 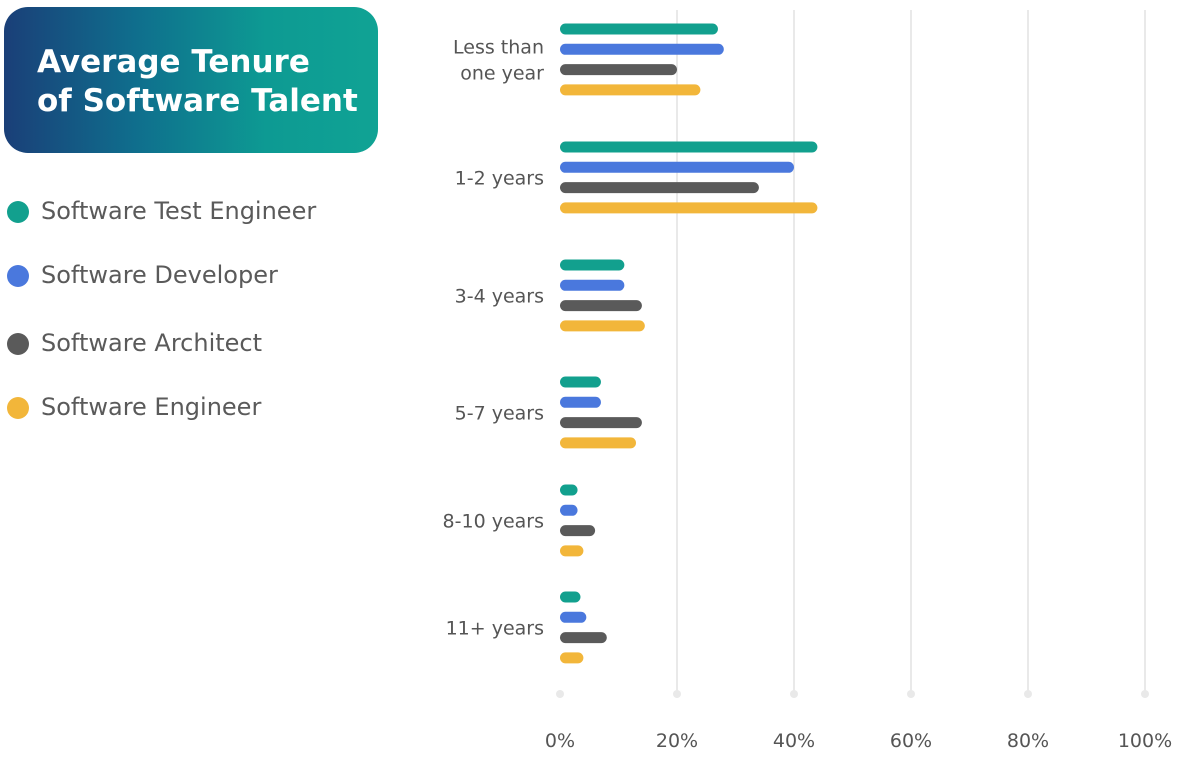 I want to click on x-tick-label: 100%, so click(x=1145, y=741).